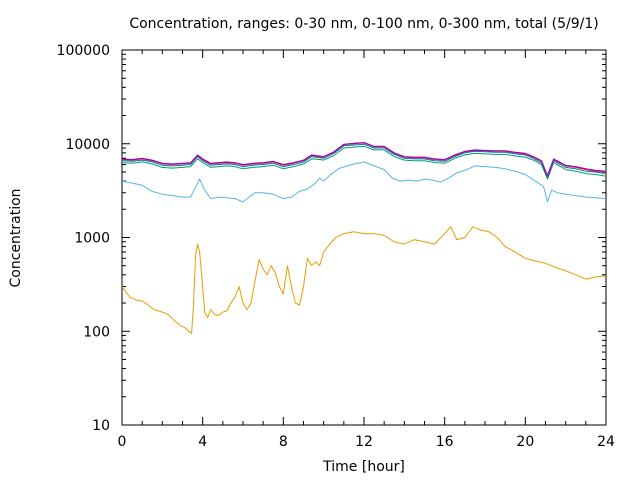  Describe the element at coordinates (202, 442) in the screenshot. I see `x-tick-label: 4` at that location.